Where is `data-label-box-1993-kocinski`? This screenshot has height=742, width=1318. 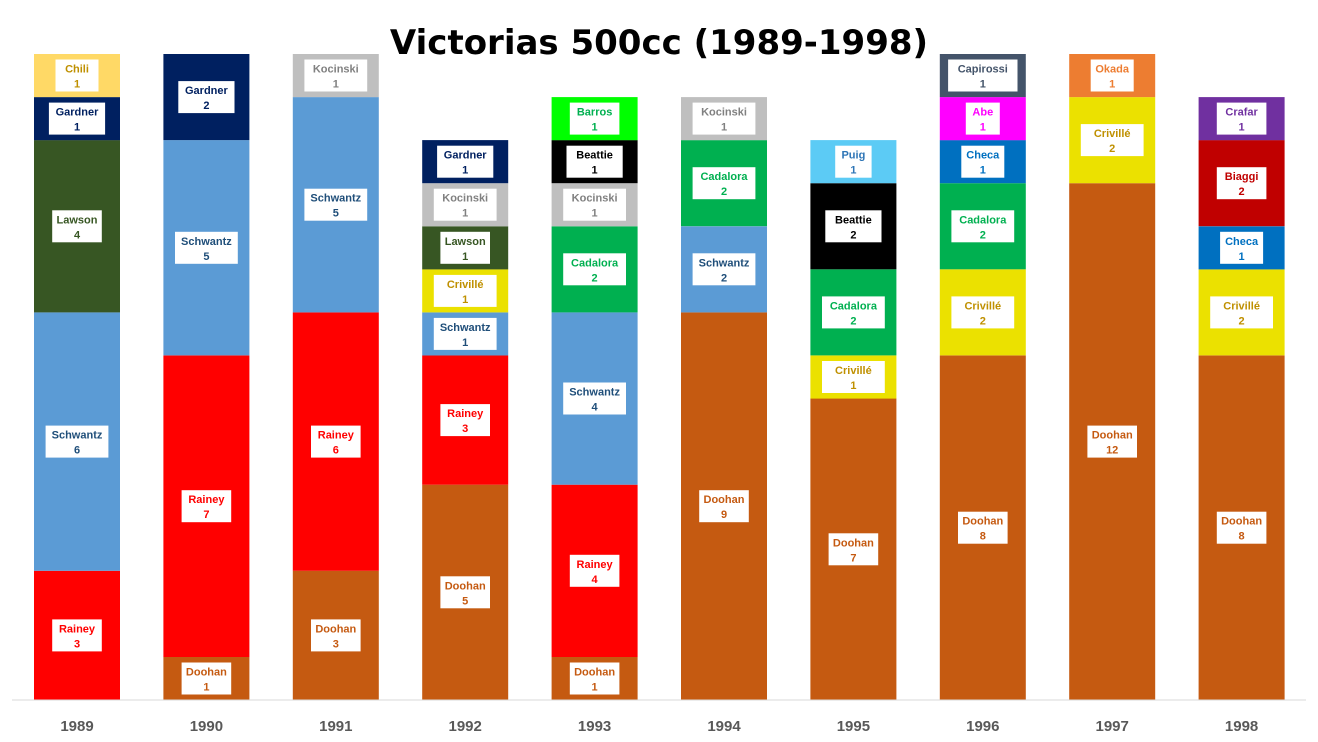
data-label-box-1993-kocinski is located at coordinates (594, 204).